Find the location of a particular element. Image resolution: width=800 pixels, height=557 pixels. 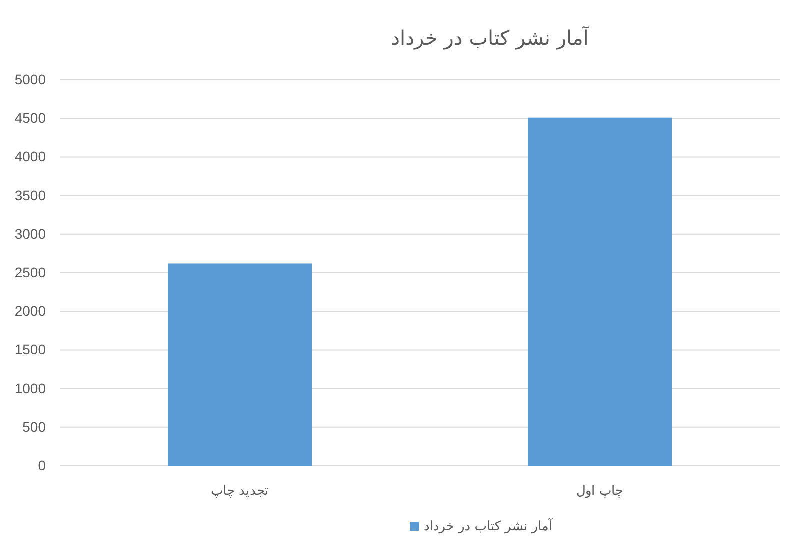

chart-title: آمار نشر کتاب در خرداد is located at coordinates (490, 38).